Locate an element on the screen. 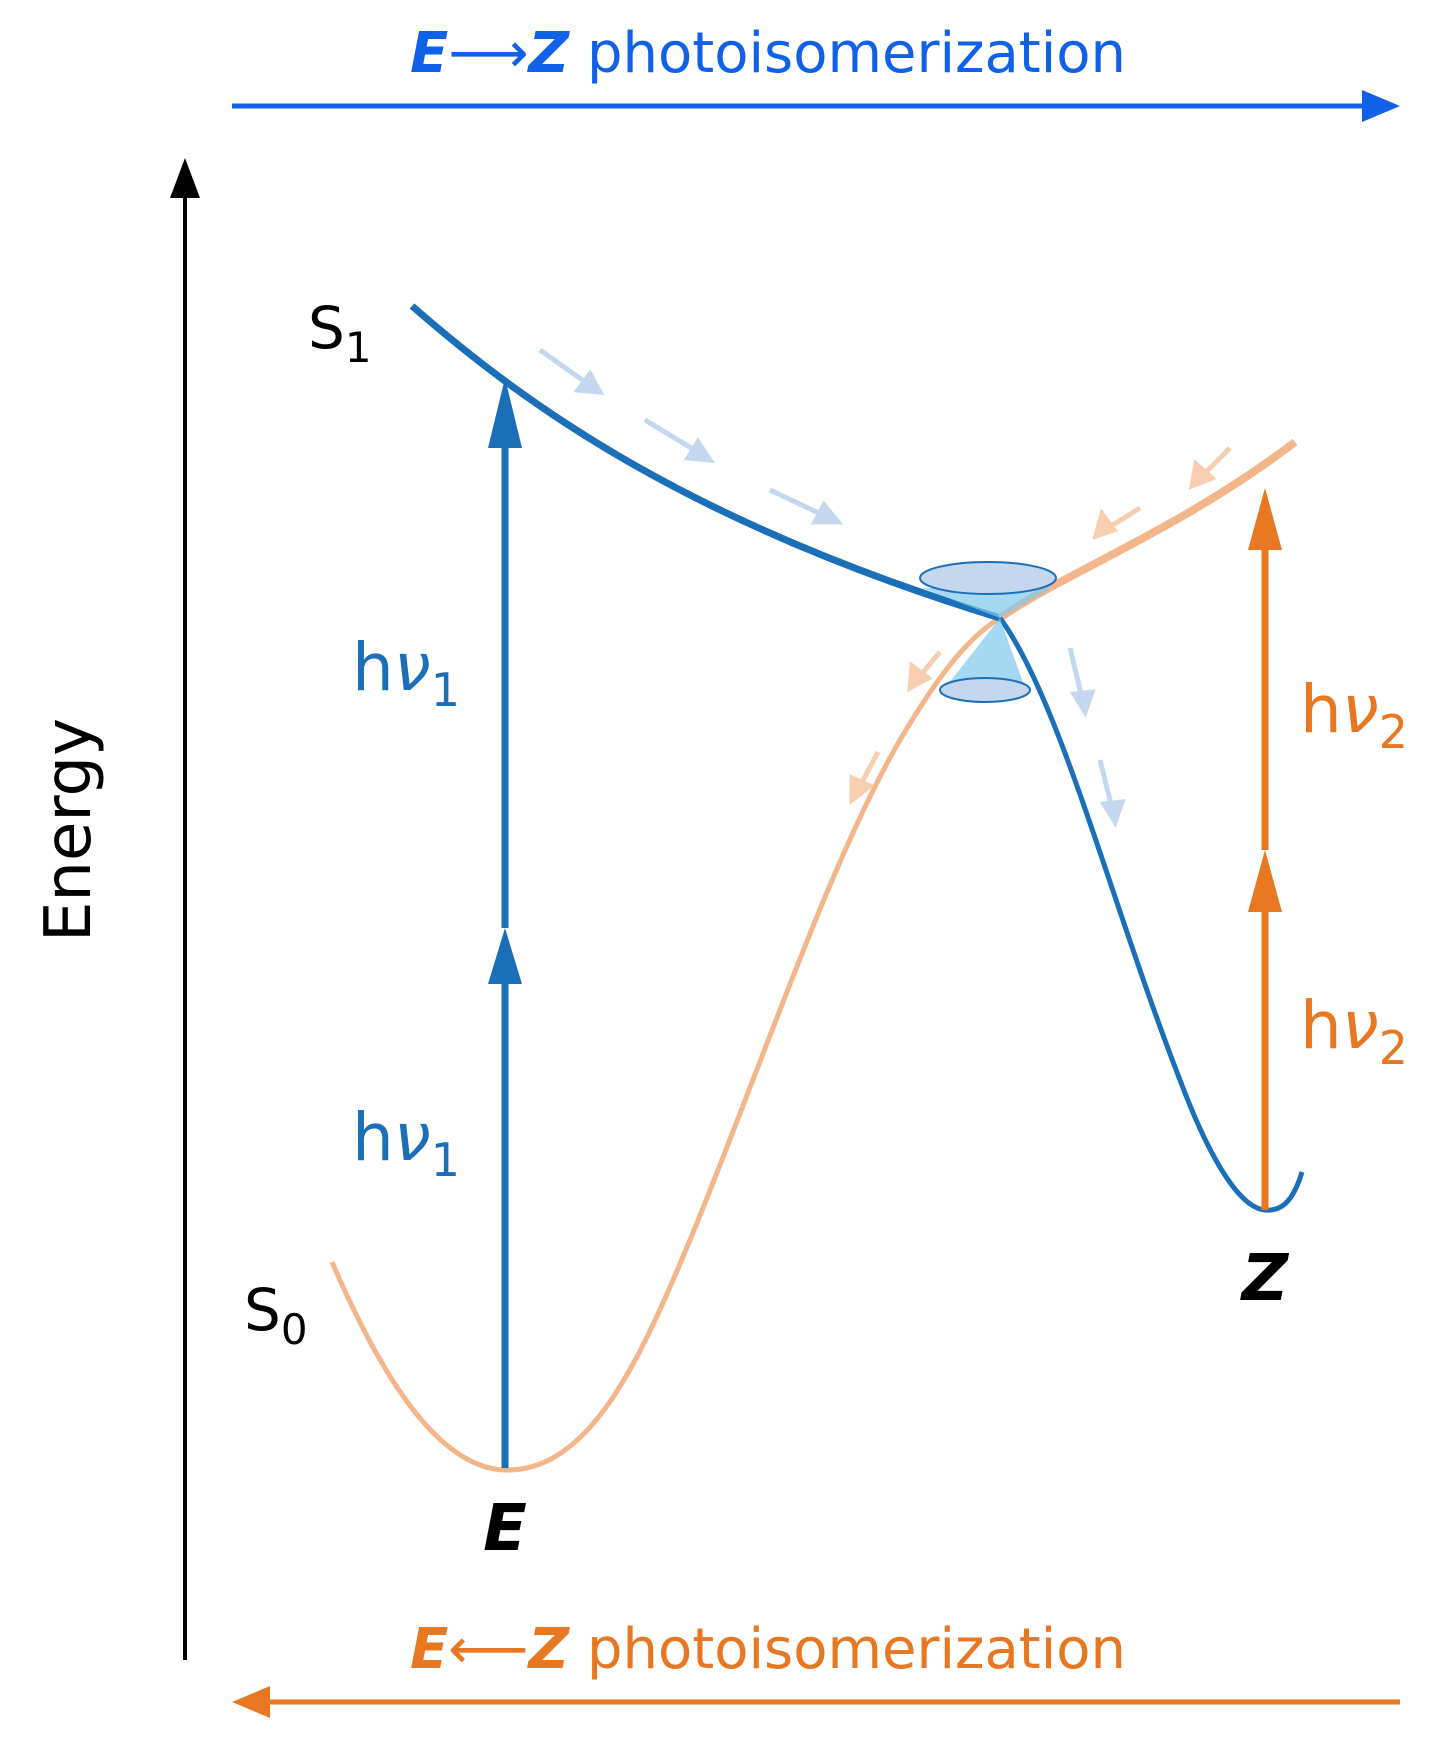  top-title-text: photoisomerization is located at coordinates (847, 53).